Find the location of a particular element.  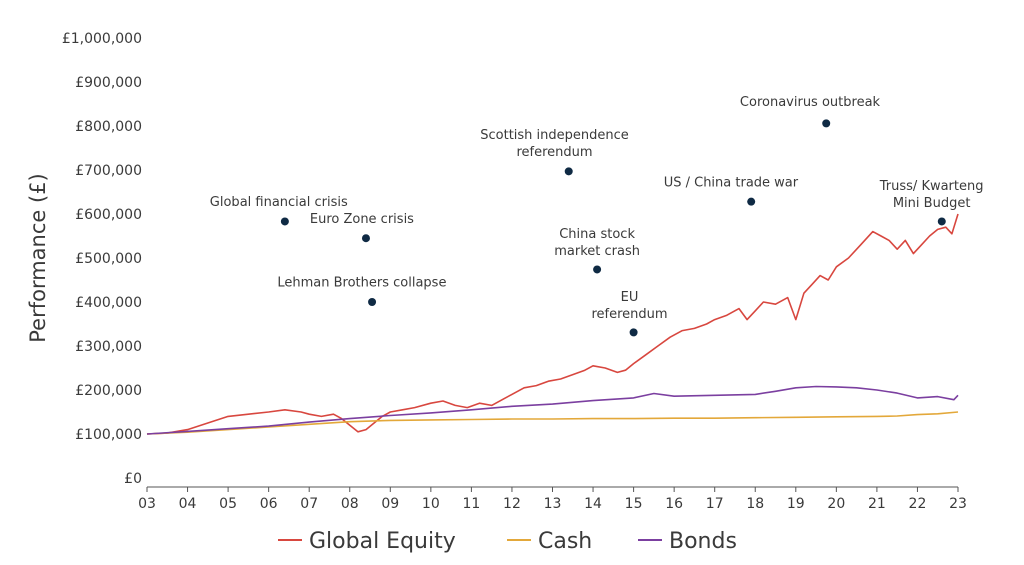

x-tick-label: 13 is located at coordinates (553, 504).